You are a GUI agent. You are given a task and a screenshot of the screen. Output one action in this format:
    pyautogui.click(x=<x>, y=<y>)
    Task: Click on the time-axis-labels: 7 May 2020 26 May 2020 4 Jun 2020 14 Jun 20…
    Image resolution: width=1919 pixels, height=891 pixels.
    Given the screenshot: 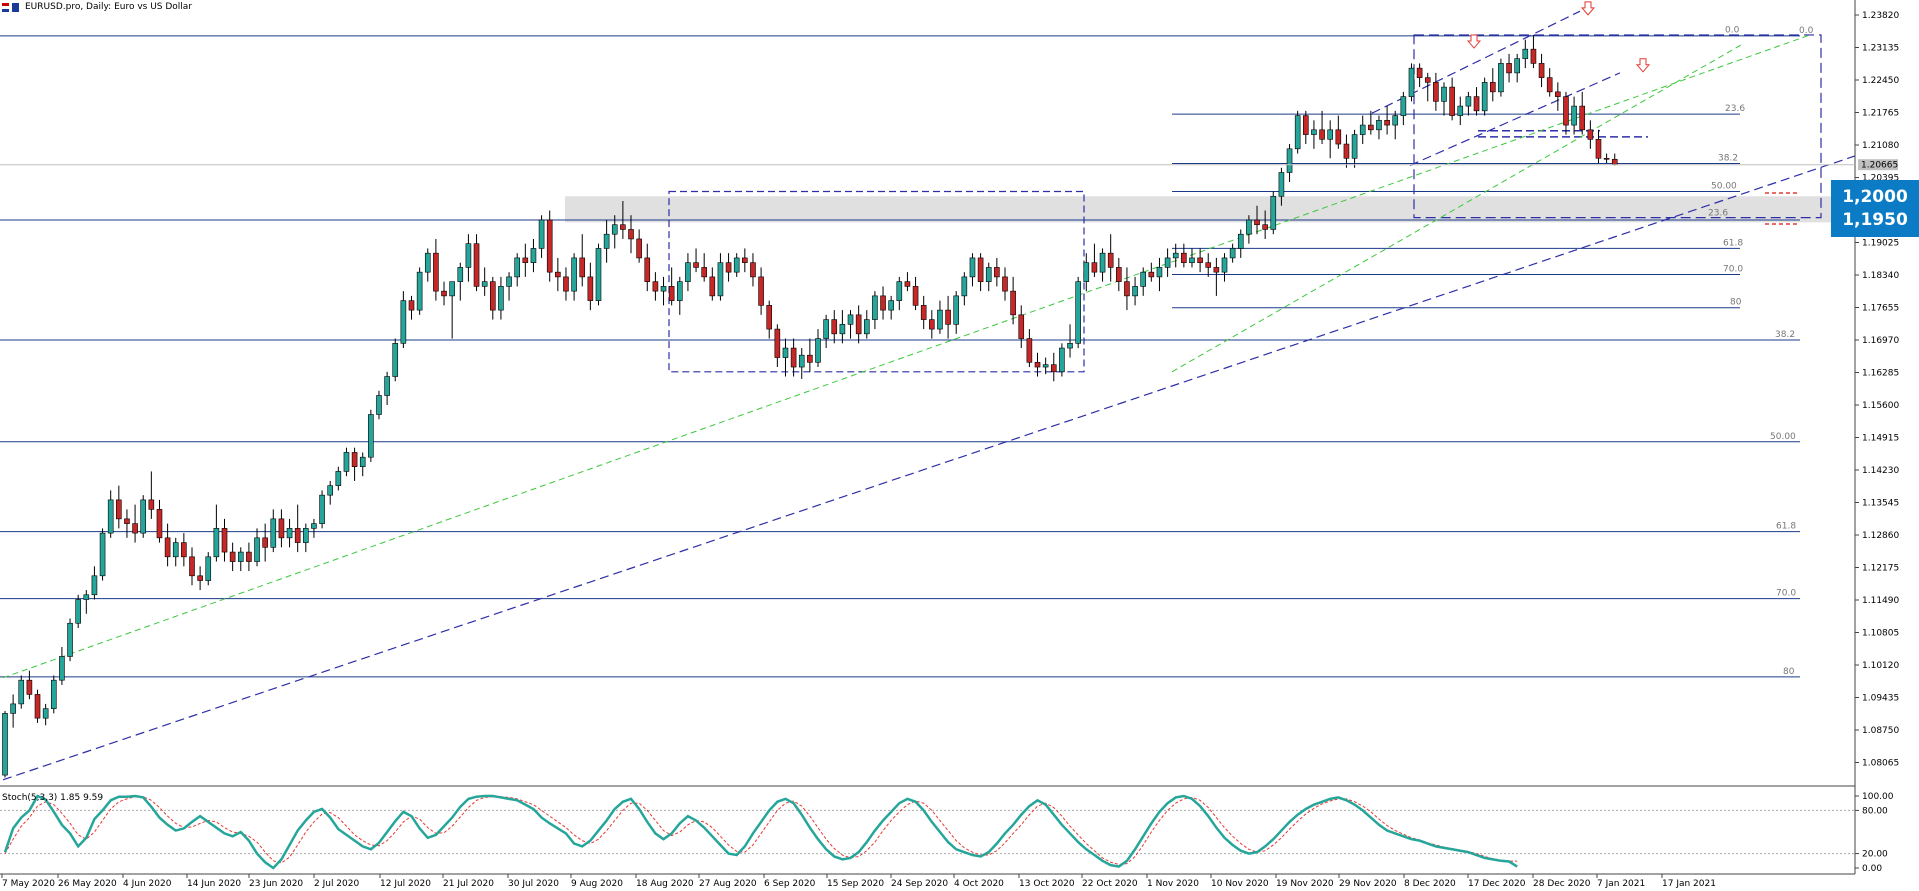 What is the action you would take?
    pyautogui.click(x=858, y=881)
    